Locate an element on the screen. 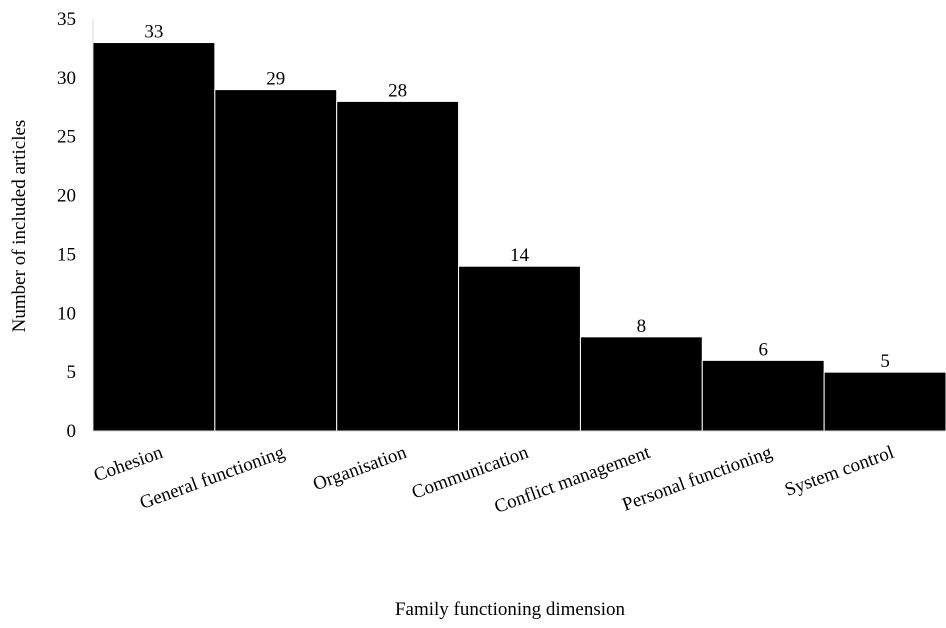  bar-system-control is located at coordinates (884, 401).